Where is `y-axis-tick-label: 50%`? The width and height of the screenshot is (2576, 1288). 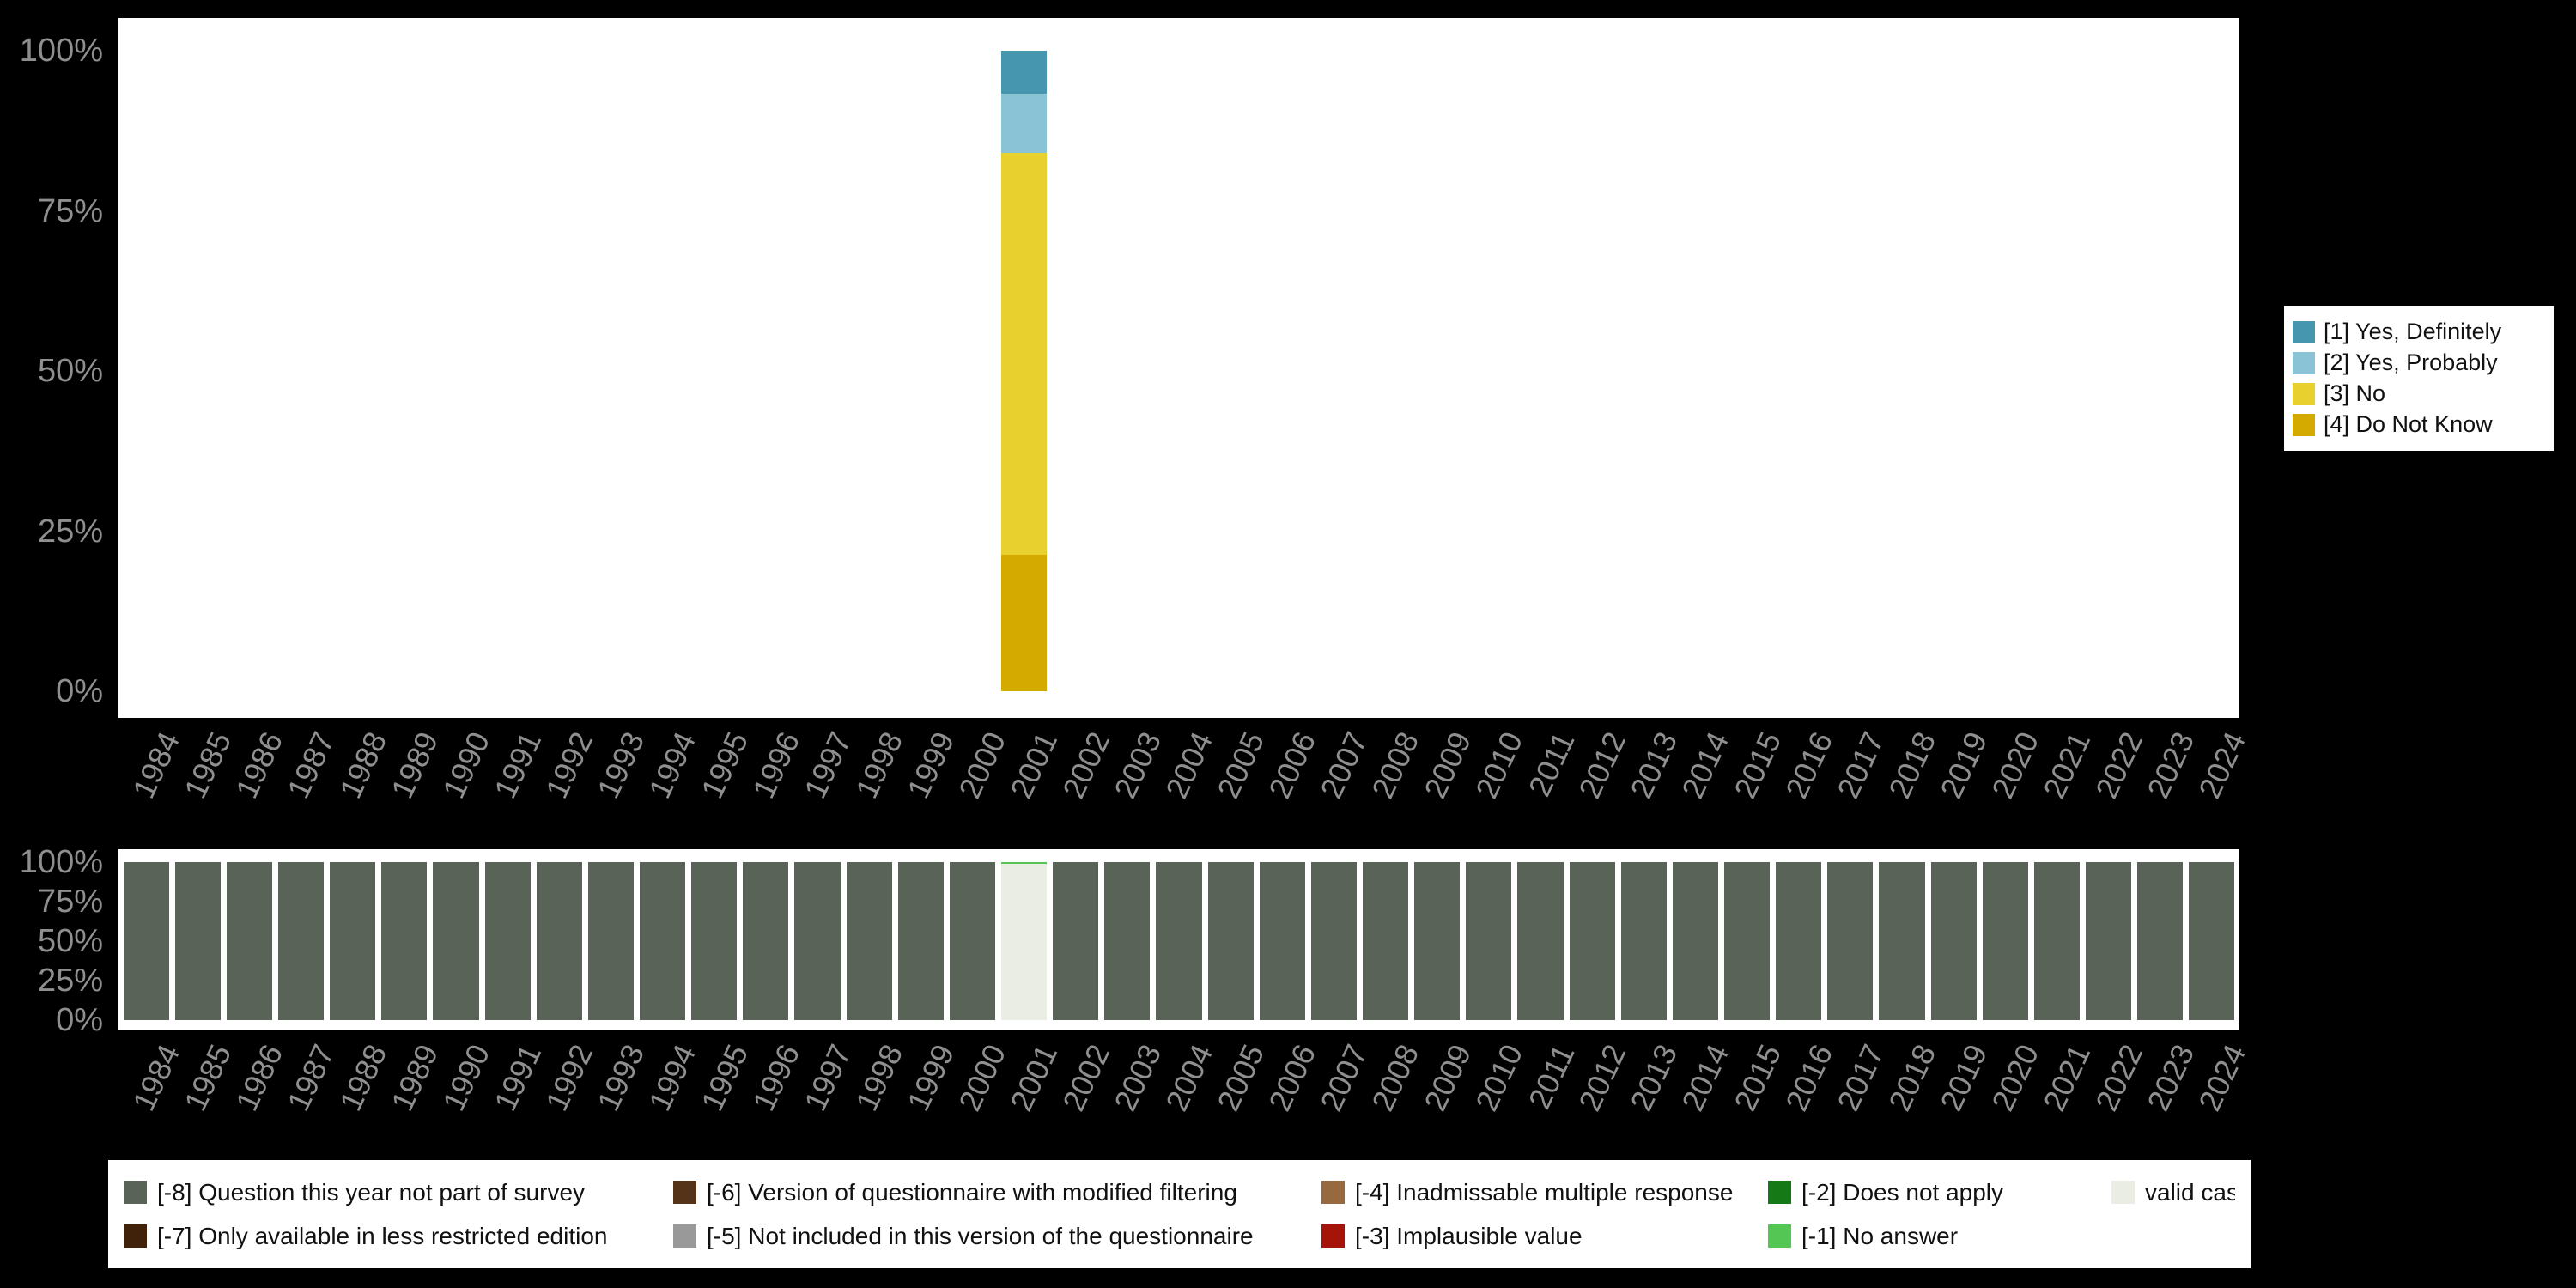 y-axis-tick-label: 50% is located at coordinates (70, 371).